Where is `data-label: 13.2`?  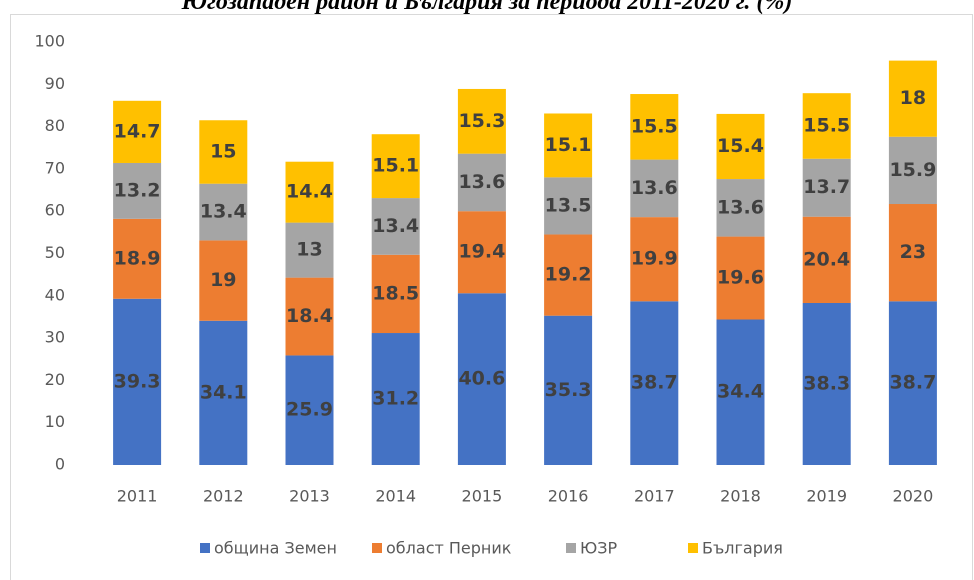 data-label: 13.2 is located at coordinates (137, 190).